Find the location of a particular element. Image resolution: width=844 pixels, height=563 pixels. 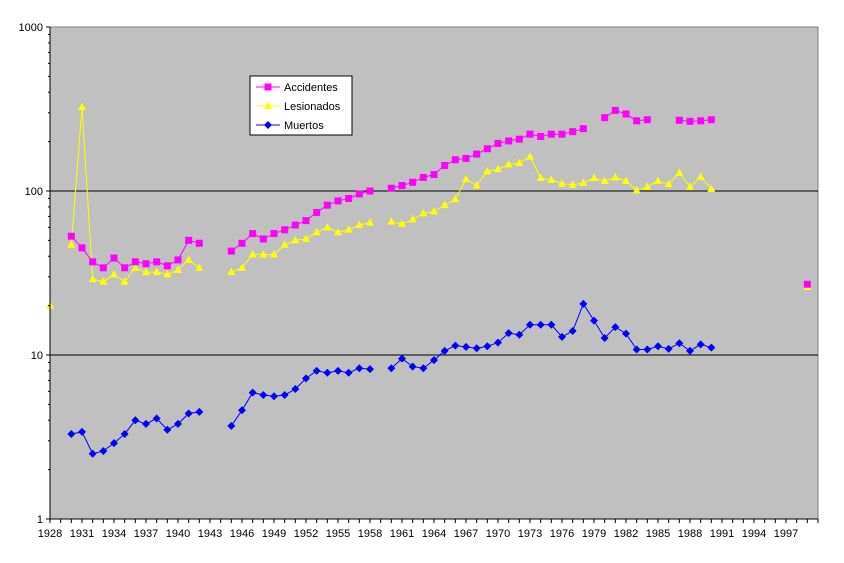

y-axis: 1 10 100 1000 is located at coordinates (35, 274).